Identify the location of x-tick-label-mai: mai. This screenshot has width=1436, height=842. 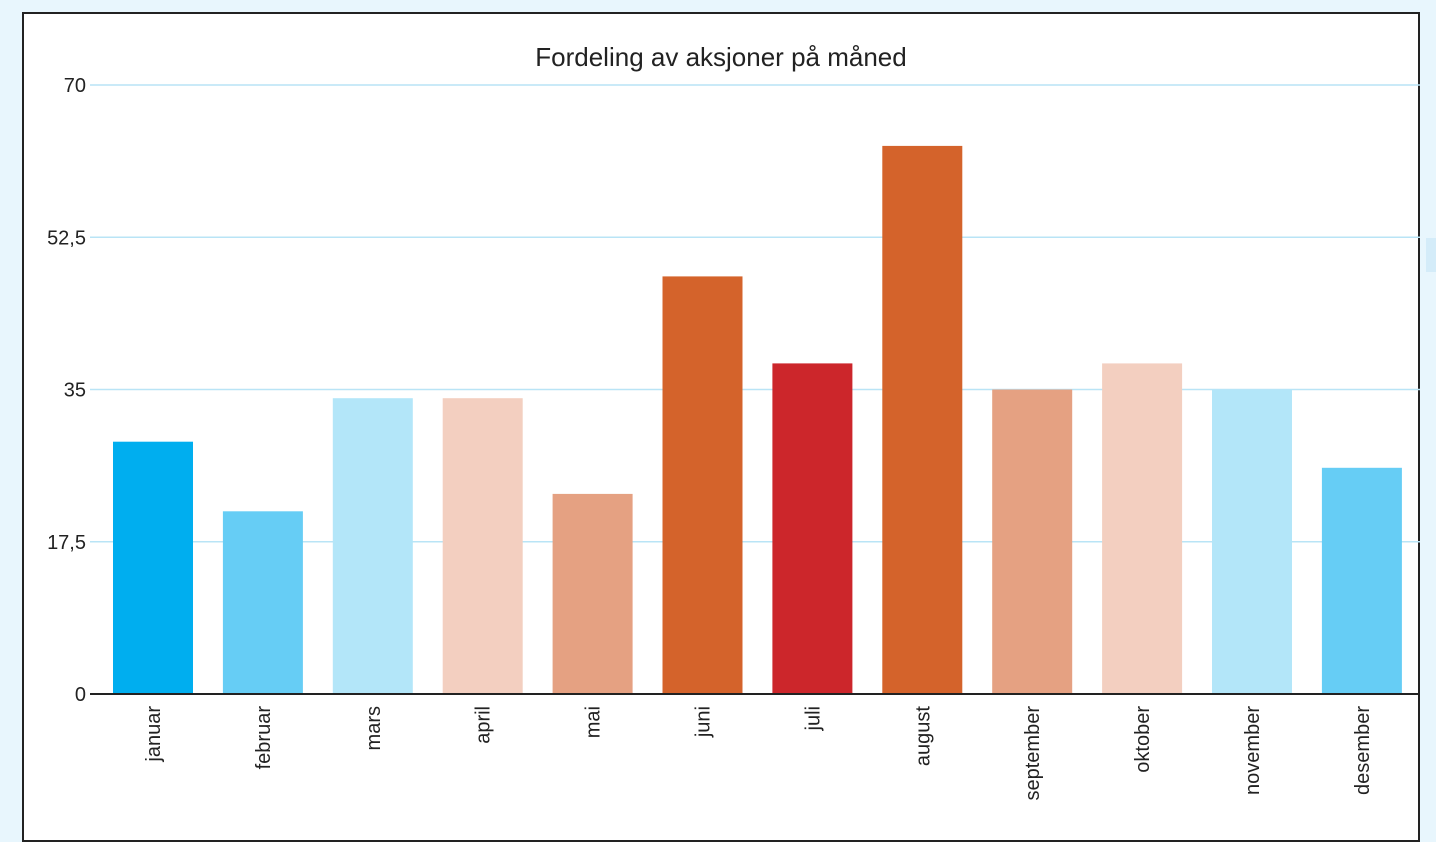
(594, 722).